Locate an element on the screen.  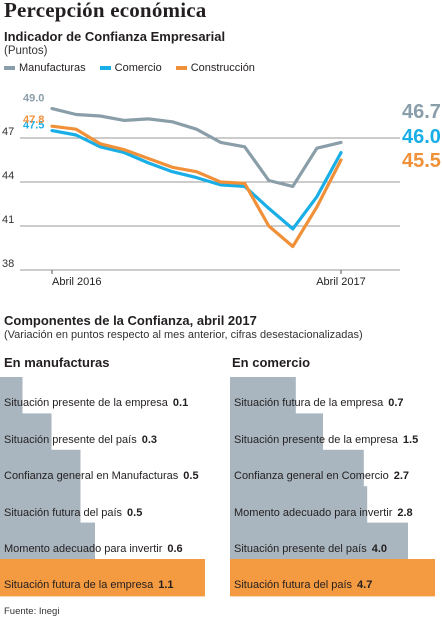
end-label-manufacturas: 46.7 is located at coordinates (421, 112).